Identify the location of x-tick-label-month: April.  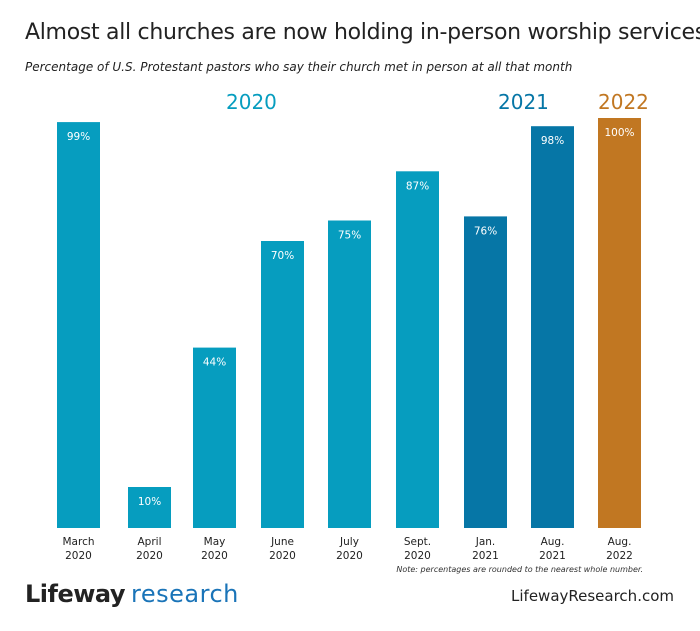
(150, 542).